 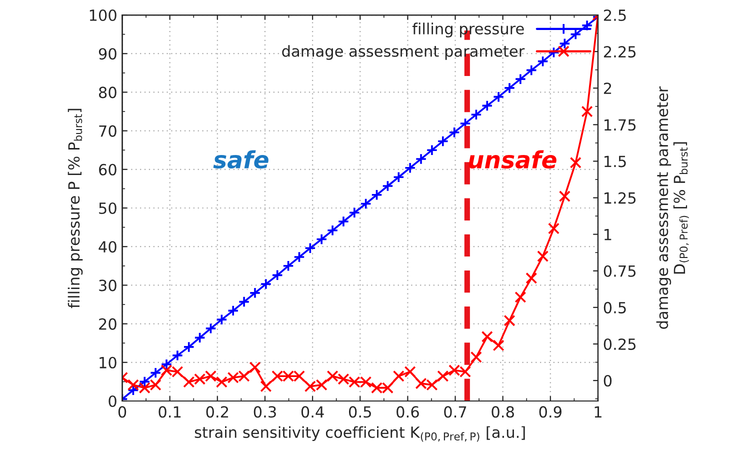 What do you see at coordinates (312, 412) in the screenshot?
I see `x-tick-label: 0.4` at bounding box center [312, 412].